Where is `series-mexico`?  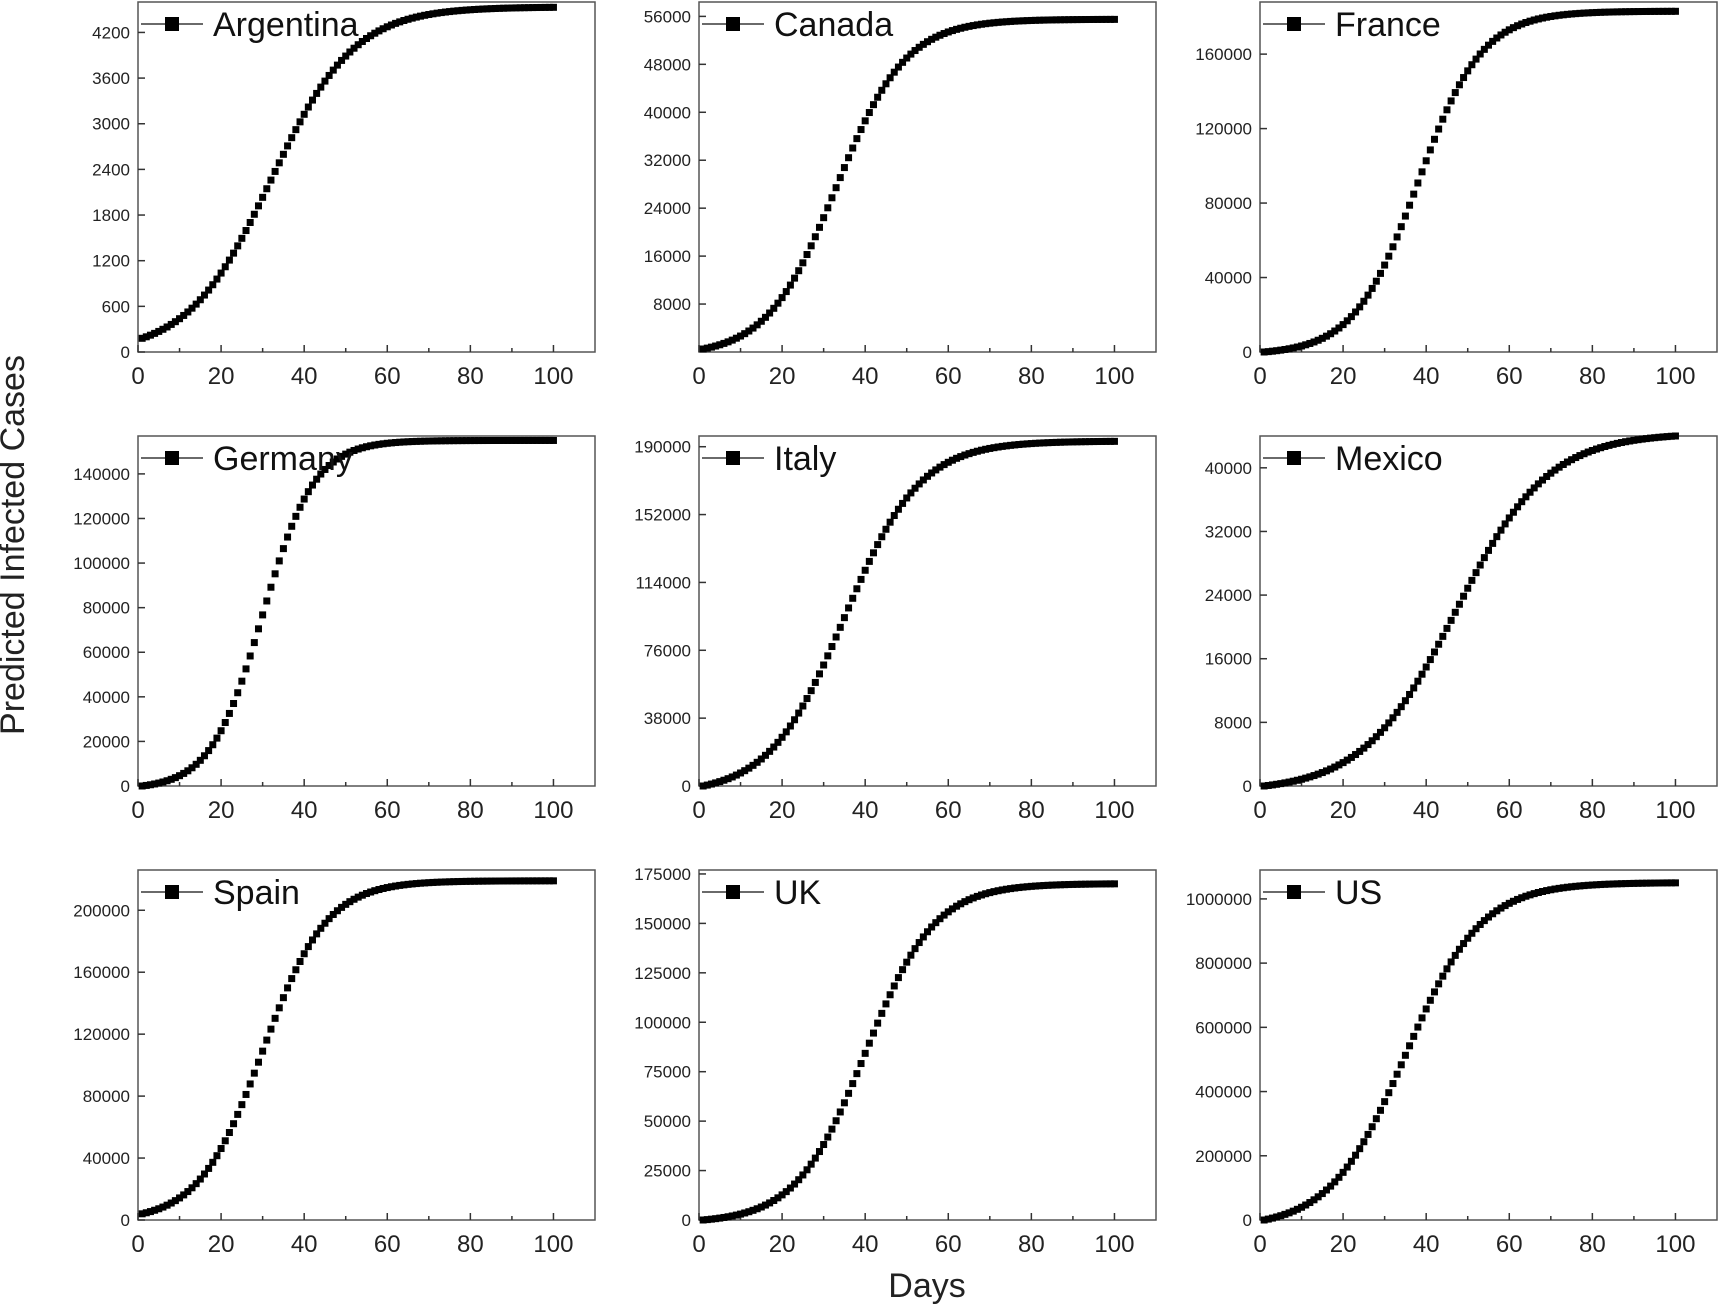
series-mexico is located at coordinates (1469, 611).